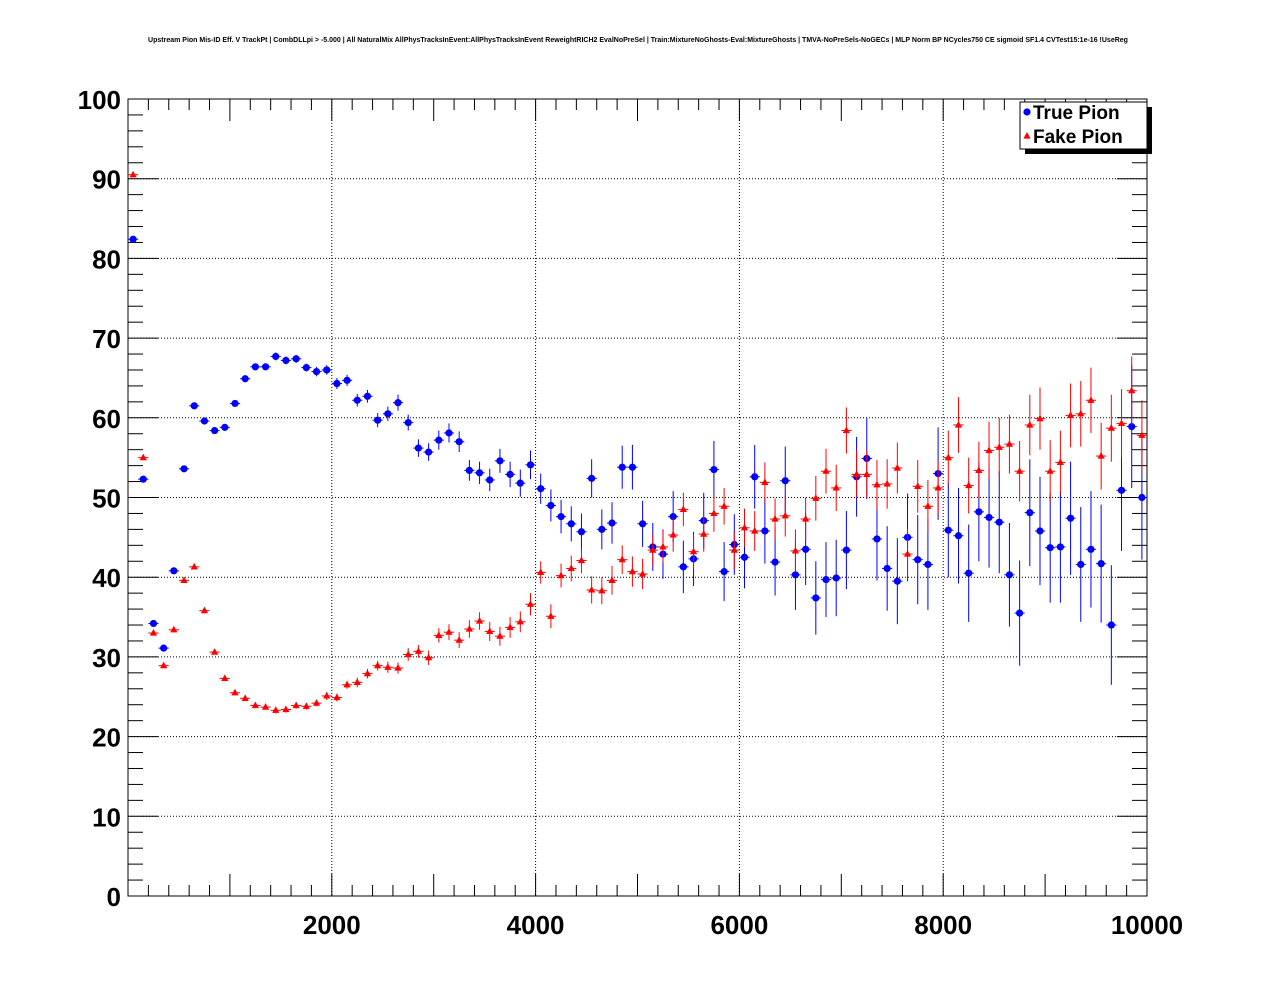  What do you see at coordinates (106, 738) in the screenshot?
I see `y-tick-label: 20` at bounding box center [106, 738].